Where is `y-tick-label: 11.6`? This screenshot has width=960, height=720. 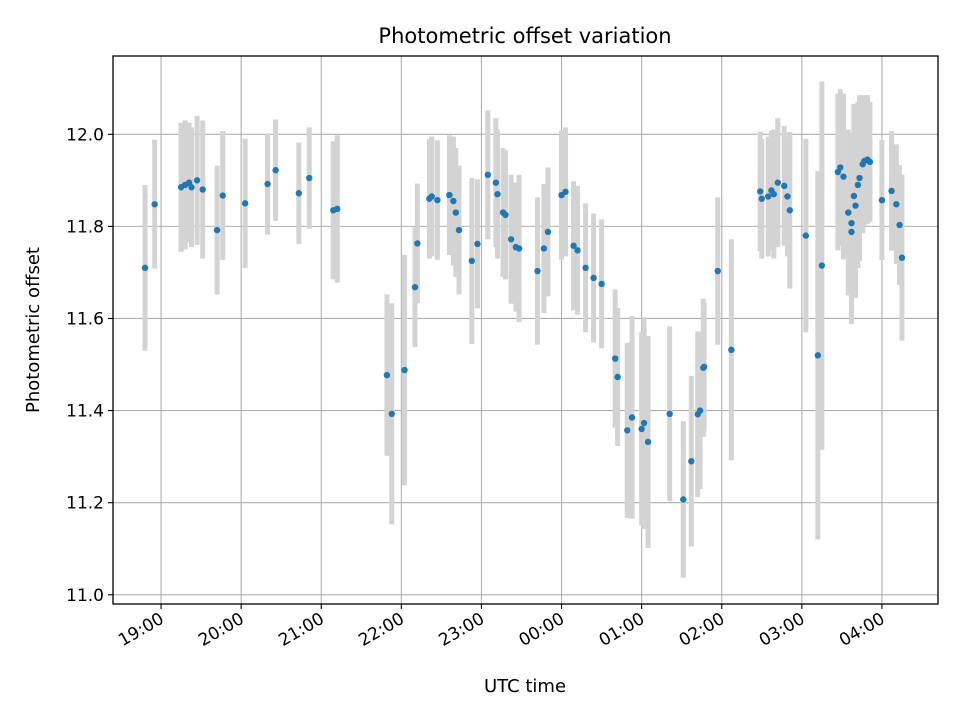
y-tick-label: 11.6 is located at coordinates (85, 319).